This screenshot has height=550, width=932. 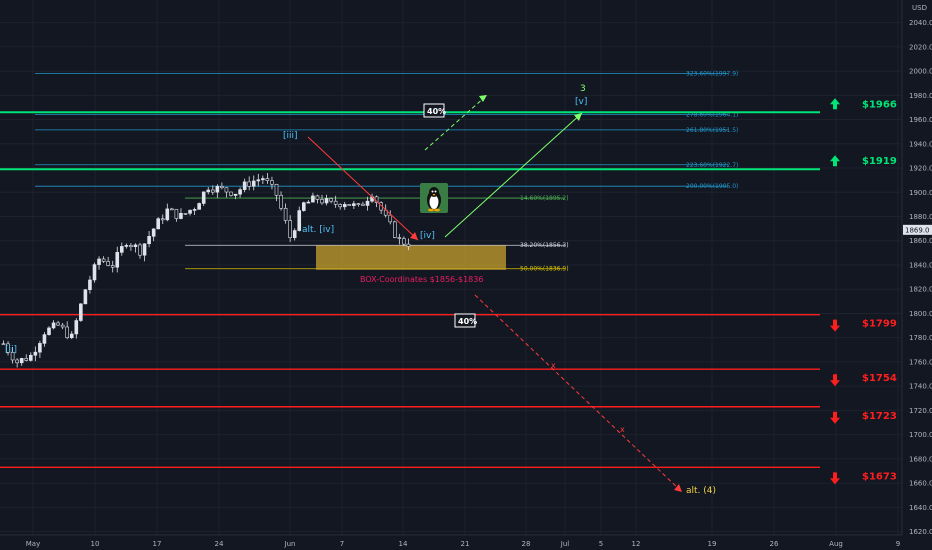 I want to click on x-tick-label: 28, so click(x=526, y=544).